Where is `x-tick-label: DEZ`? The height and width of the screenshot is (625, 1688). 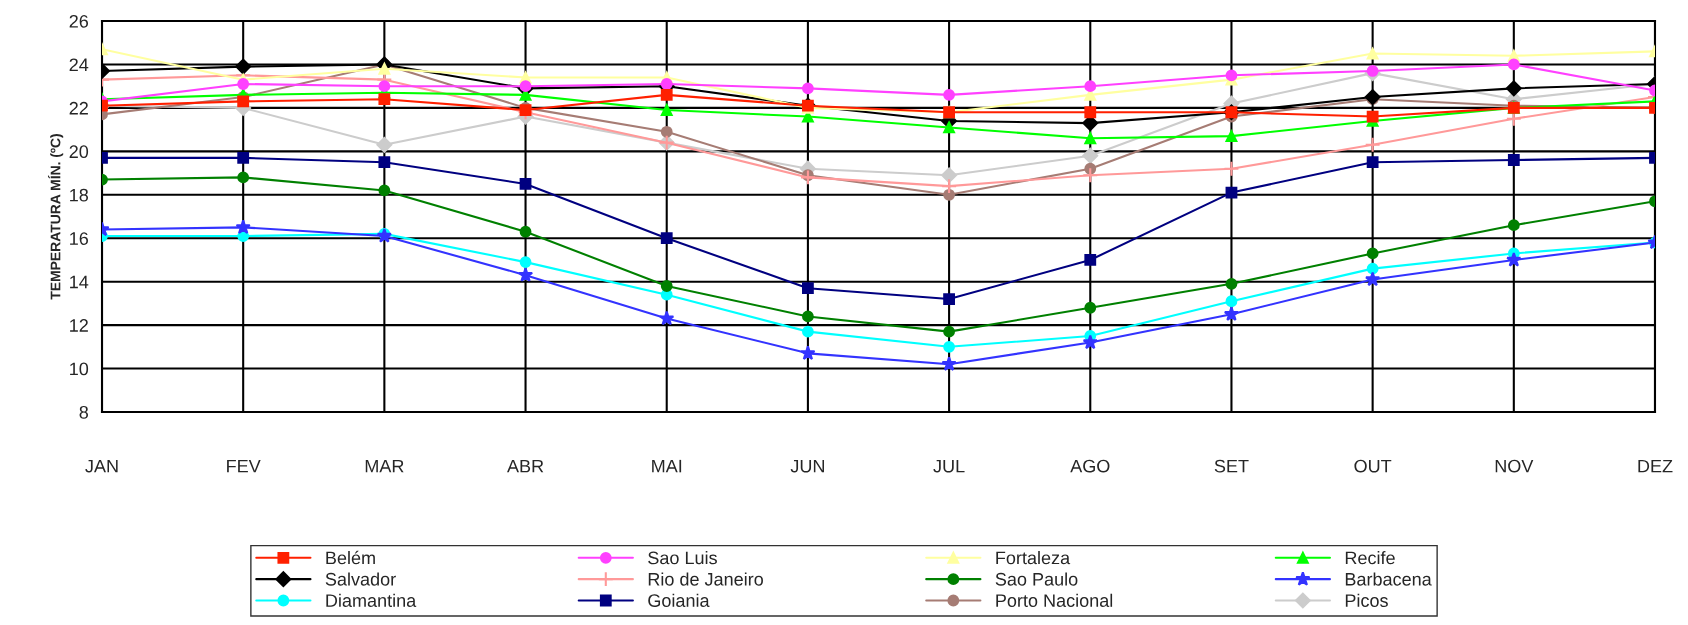
x-tick-label: DEZ is located at coordinates (1655, 466).